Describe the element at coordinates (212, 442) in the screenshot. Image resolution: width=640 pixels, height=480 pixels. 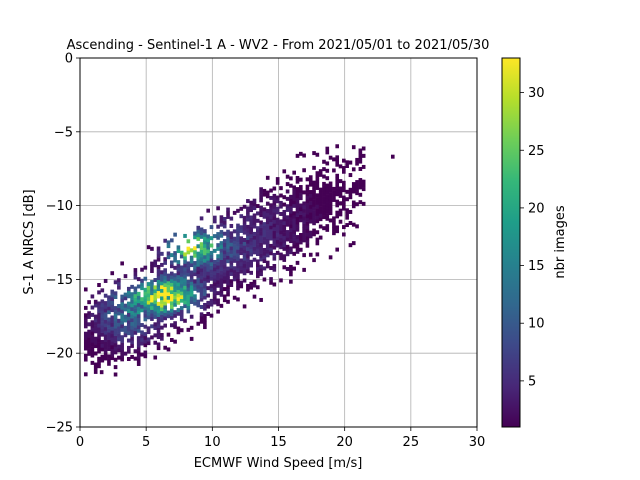
I see `x-tick-label: 10` at that location.